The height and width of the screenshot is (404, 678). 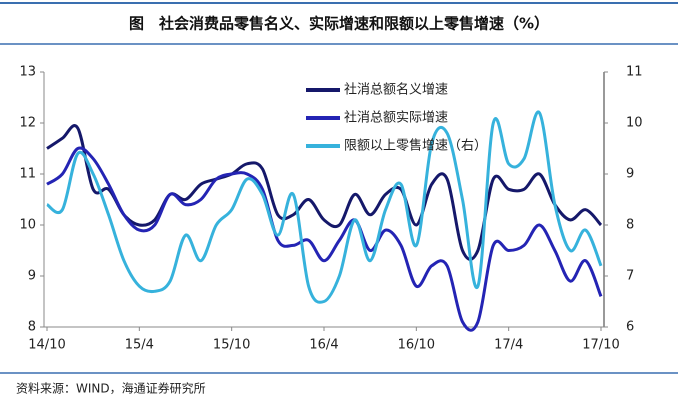 I want to click on legend-label: 社消总额名义增速, so click(x=396, y=90).